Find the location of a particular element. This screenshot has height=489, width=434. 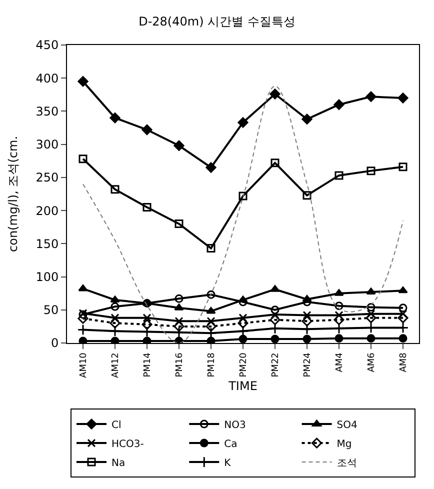

y-tick-label: 0 is located at coordinates (54, 343).